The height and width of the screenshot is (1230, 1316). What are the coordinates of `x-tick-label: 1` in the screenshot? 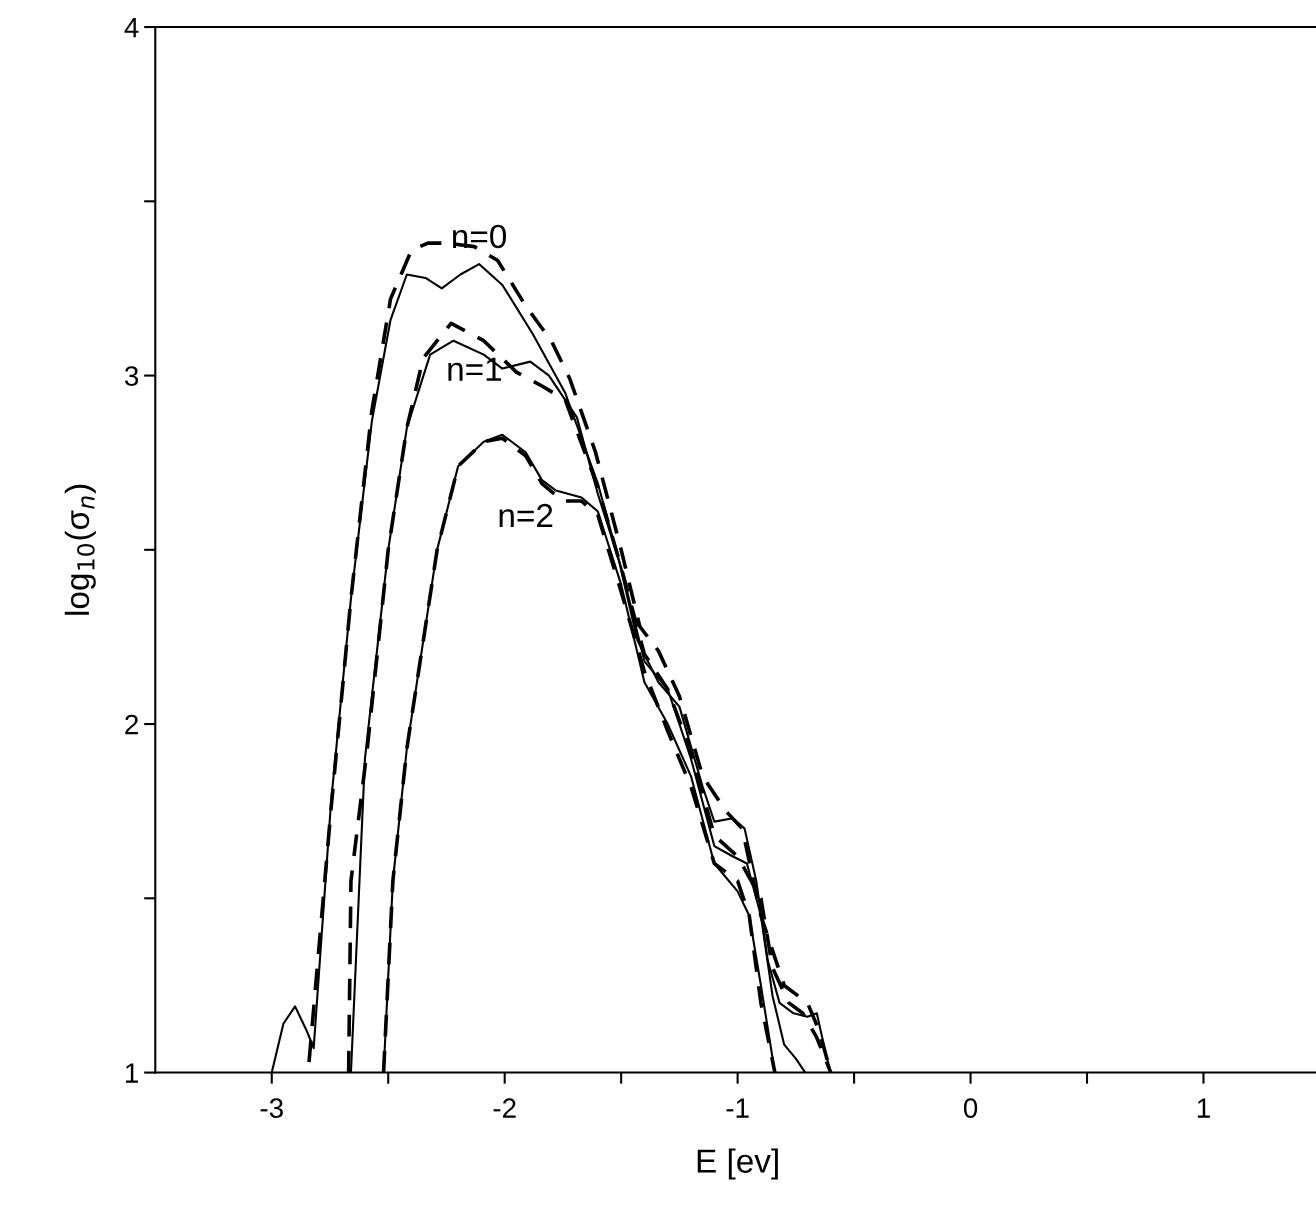 It's located at (1203, 1108).